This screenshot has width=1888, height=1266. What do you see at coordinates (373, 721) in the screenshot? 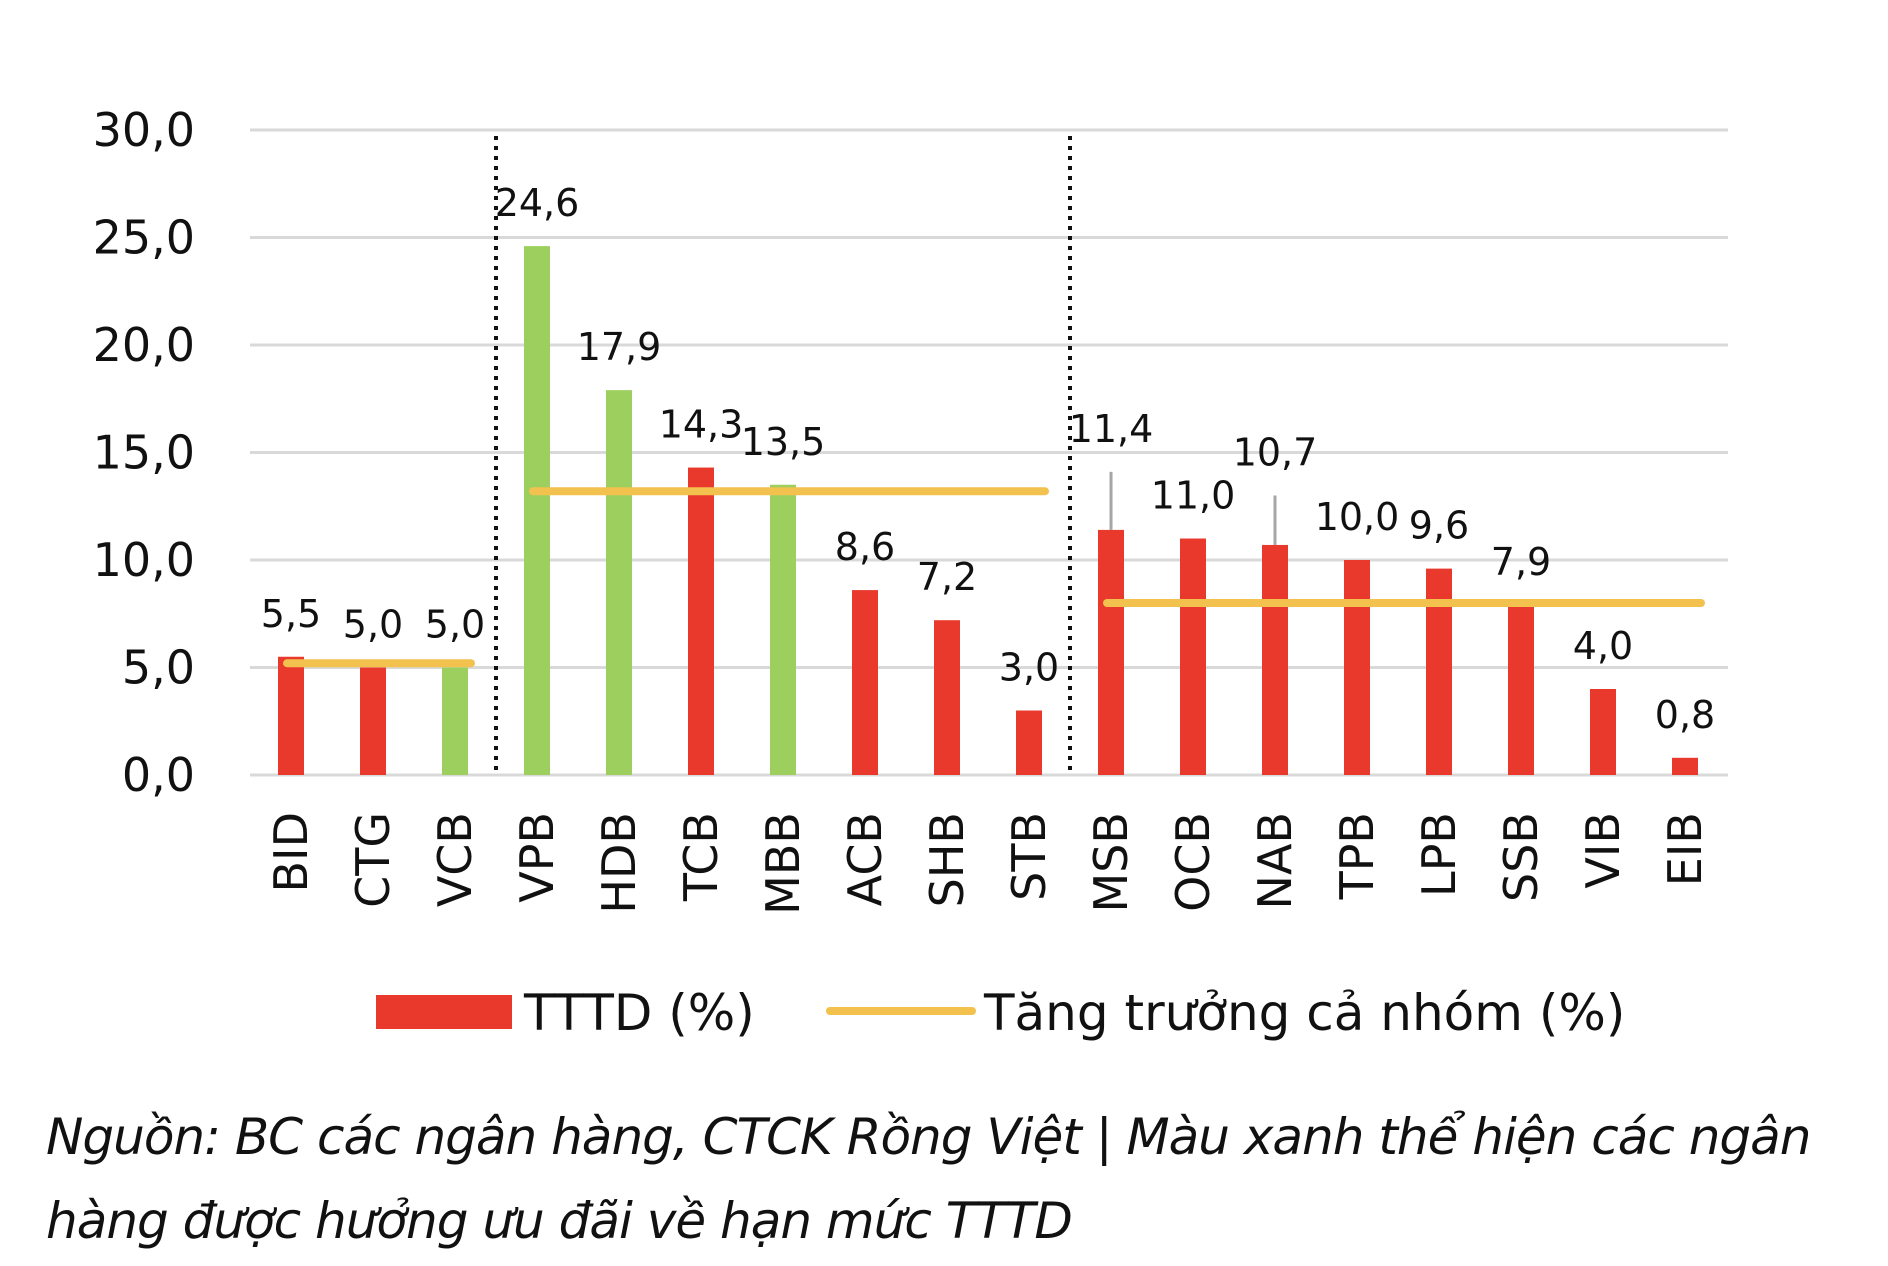
I see `bar-ctg` at bounding box center [373, 721].